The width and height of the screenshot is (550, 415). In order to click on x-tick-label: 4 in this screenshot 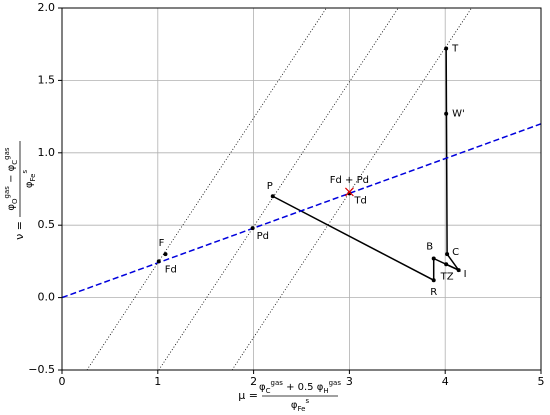, I will do `click(445, 381)`.